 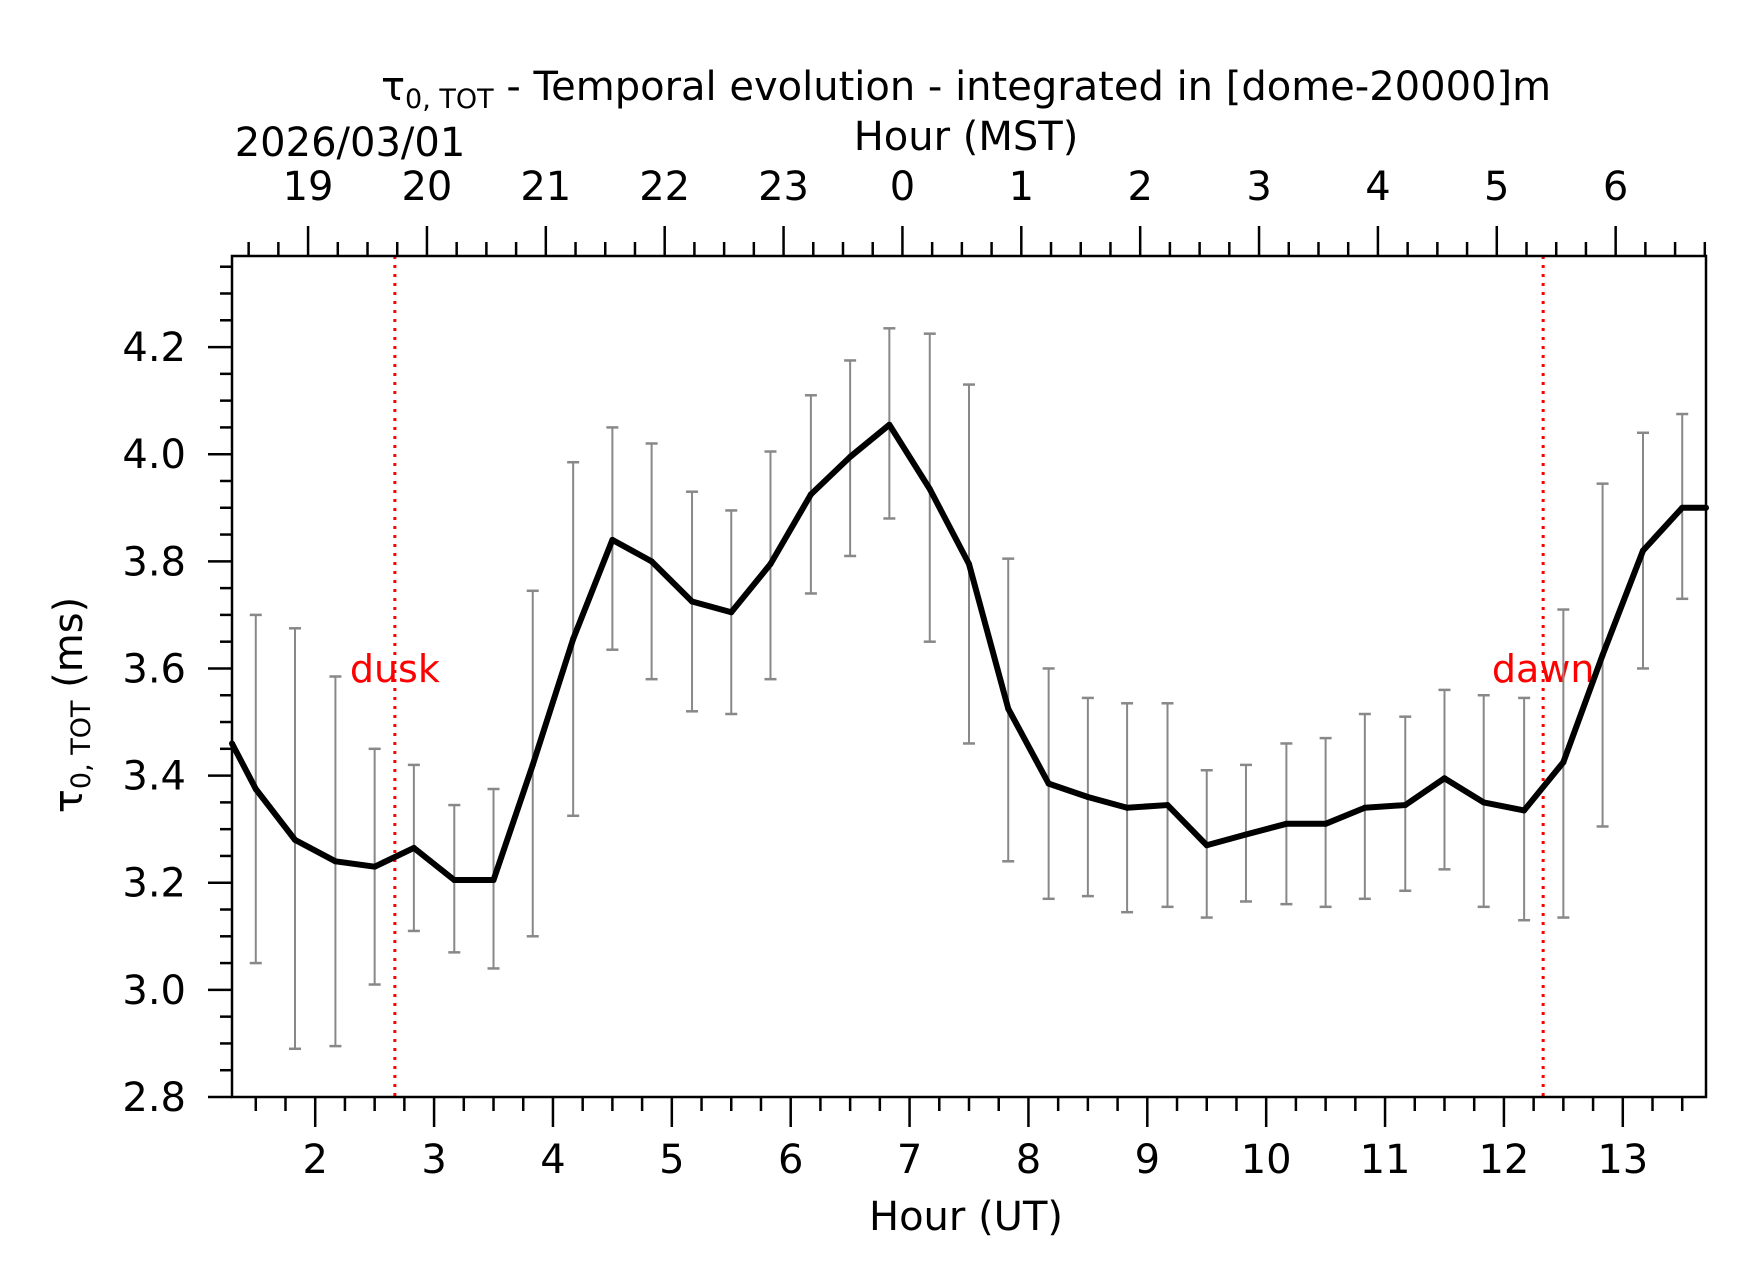 I want to click on top-tick-label: 5, so click(x=1496, y=187).